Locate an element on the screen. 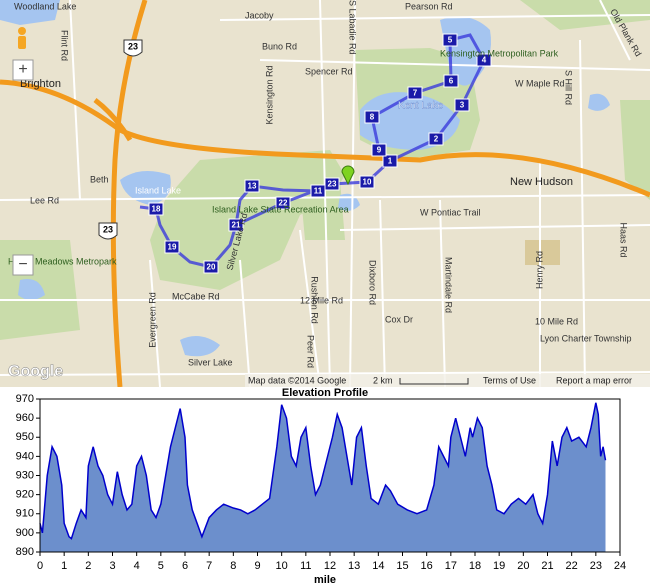 This screenshot has height=587, width=650. y-tick-label: 970 is located at coordinates (25, 399).